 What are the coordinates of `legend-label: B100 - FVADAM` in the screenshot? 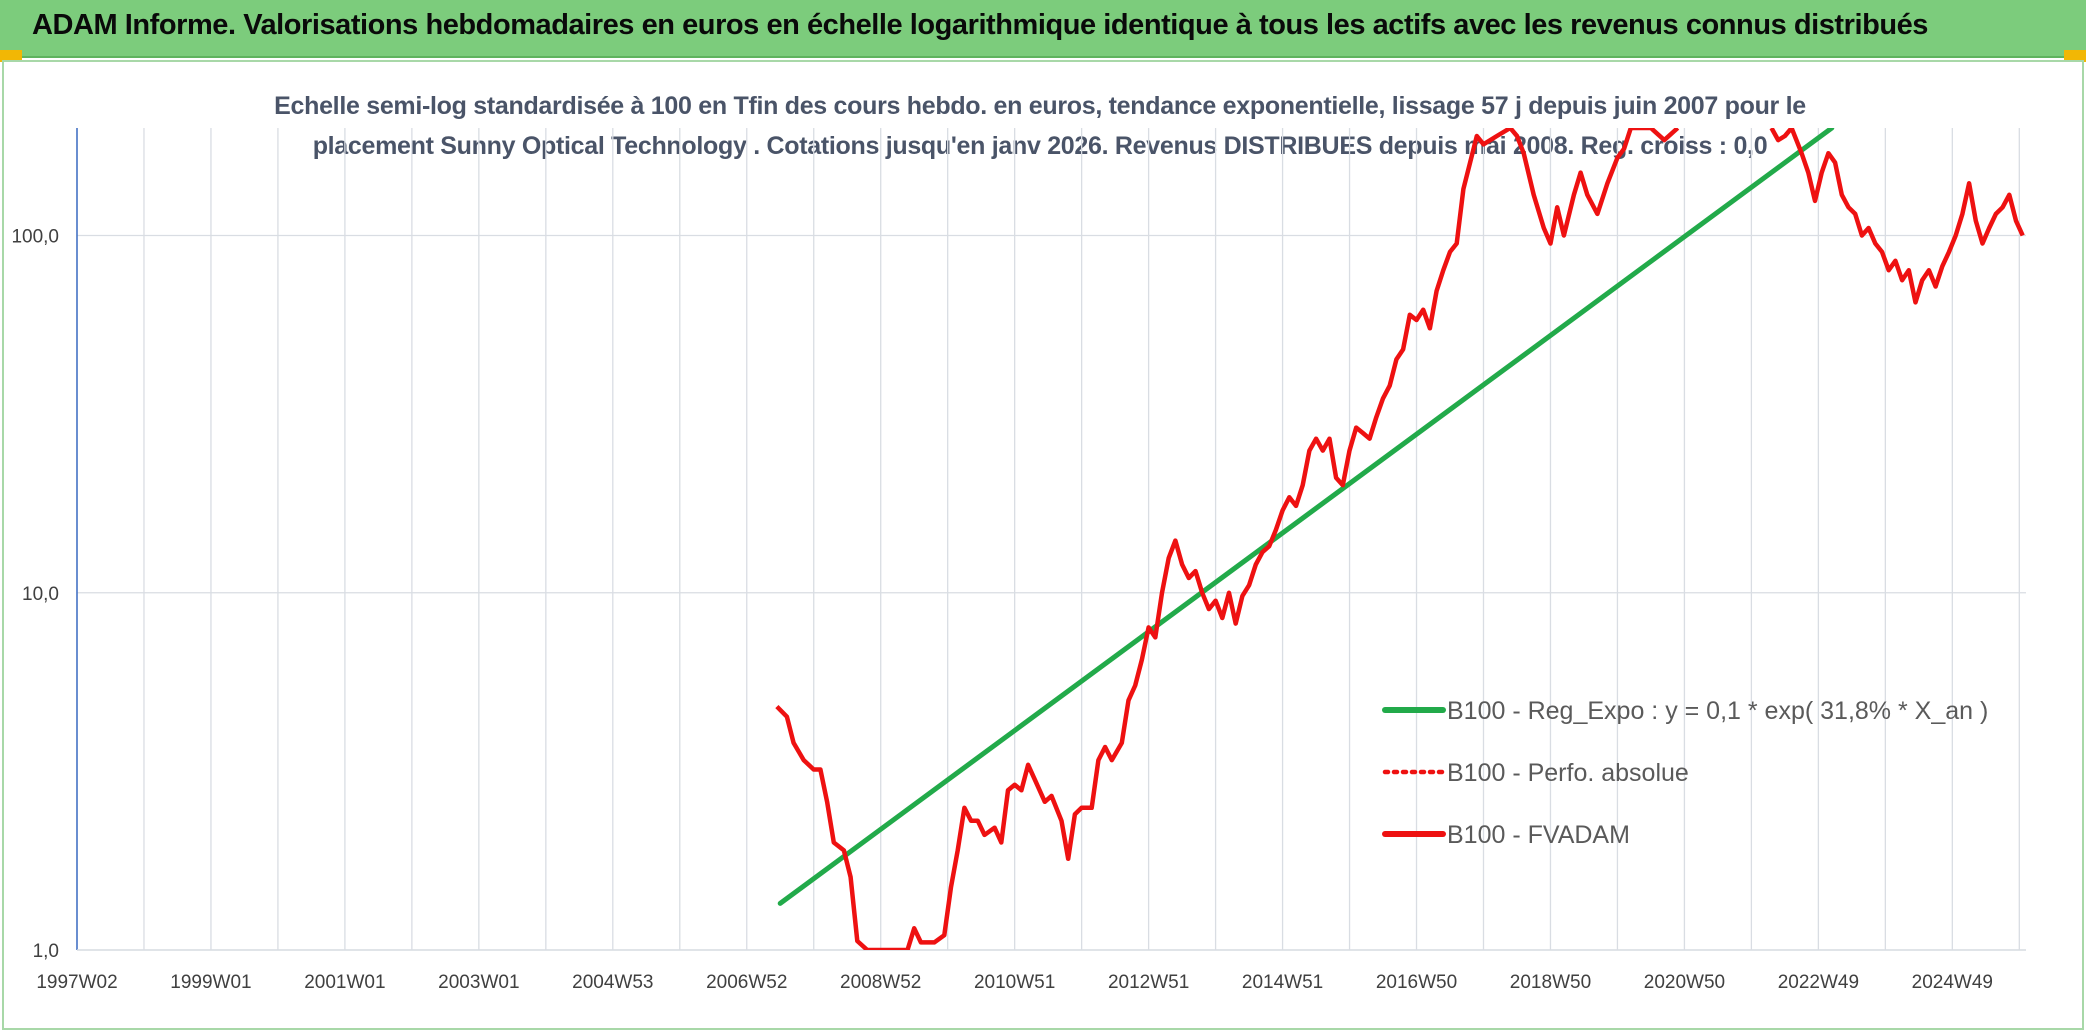 It's located at (1538, 835).